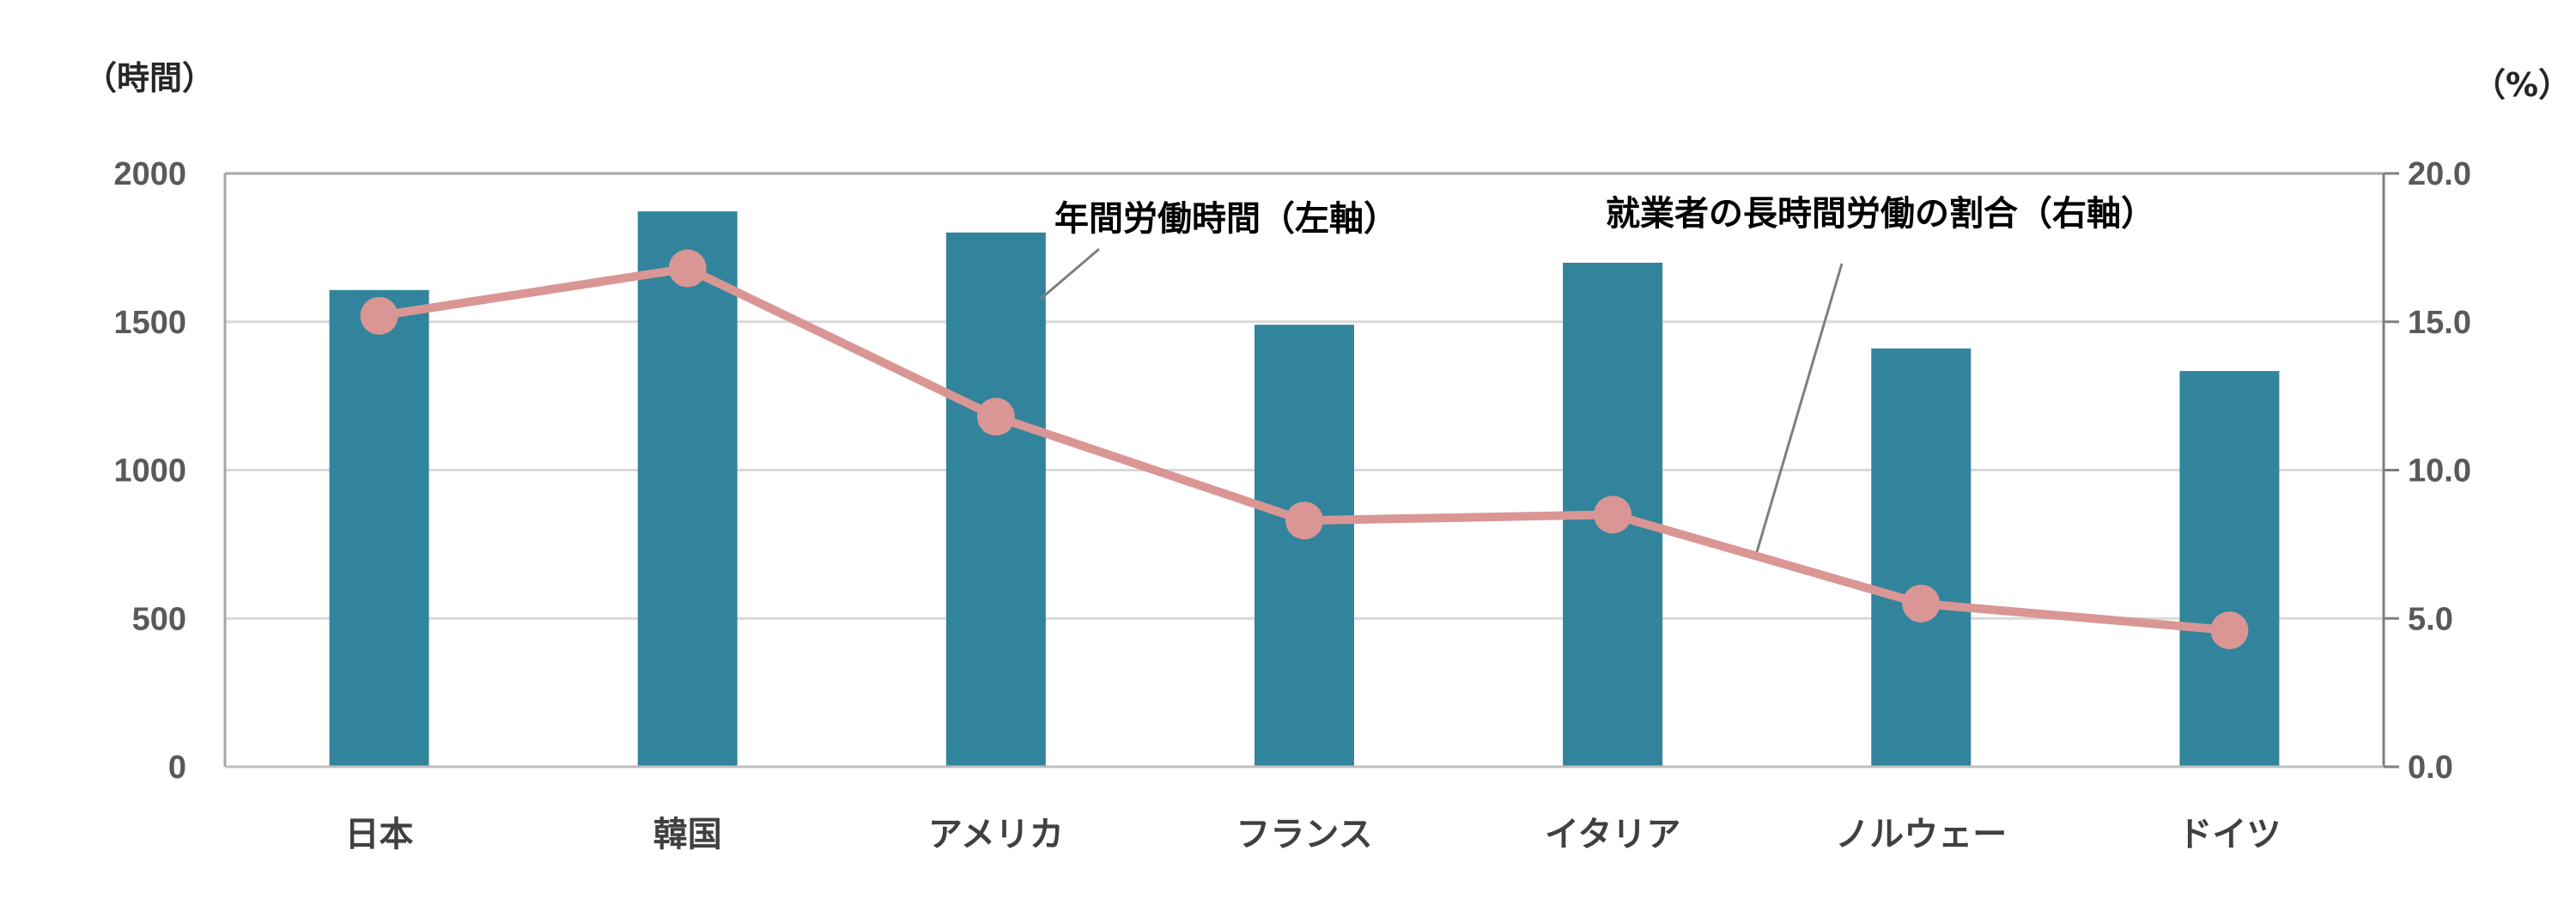  What do you see at coordinates (1226, 219) in the screenshot?
I see `bar-series-label: 年間労働時間（左軸）` at bounding box center [1226, 219].